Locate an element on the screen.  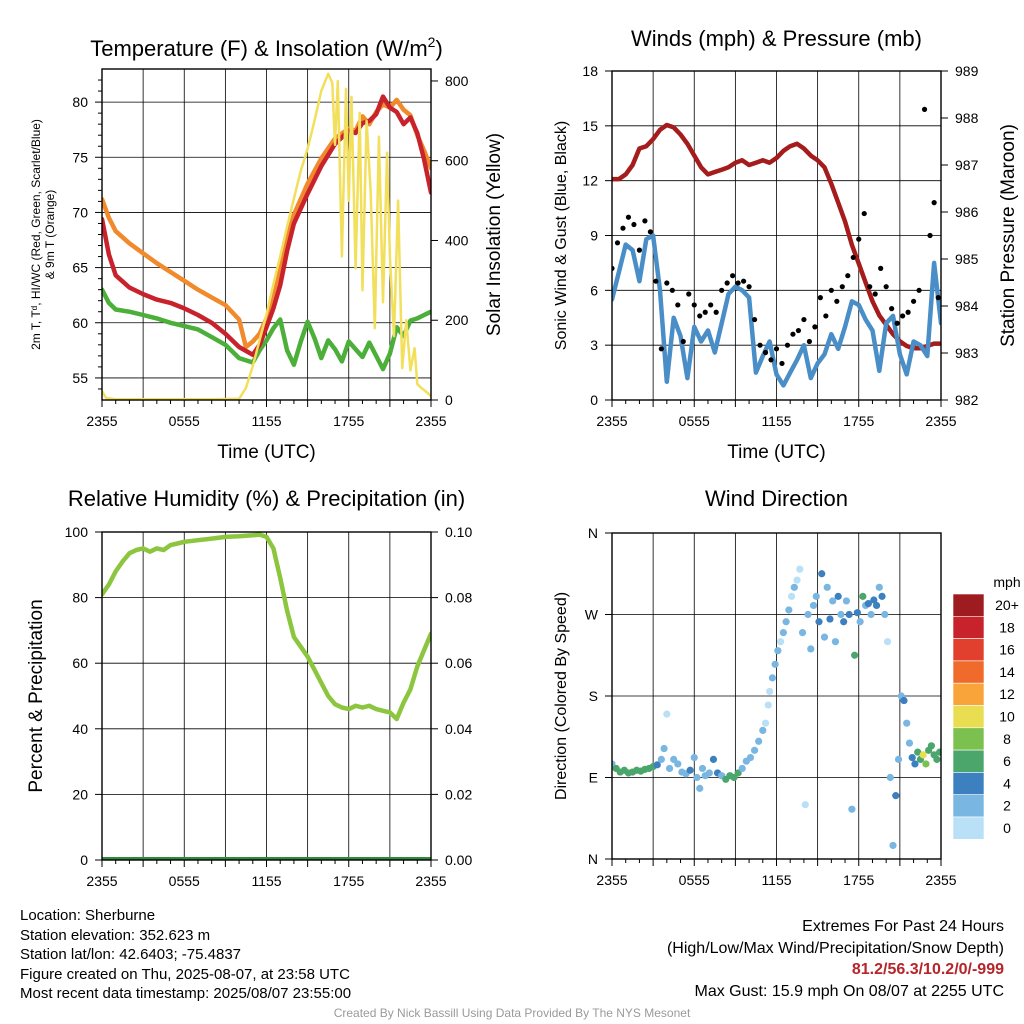
y-tick-label: 70 is located at coordinates (80, 212).